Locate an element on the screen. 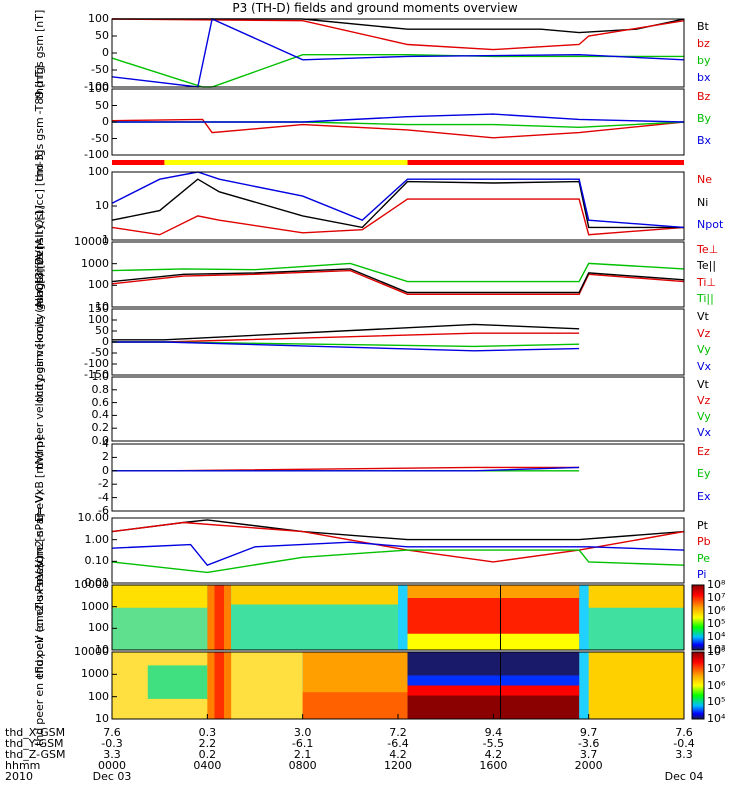 The image size is (750, 800). y-tick-label: -2 is located at coordinates (103, 484).